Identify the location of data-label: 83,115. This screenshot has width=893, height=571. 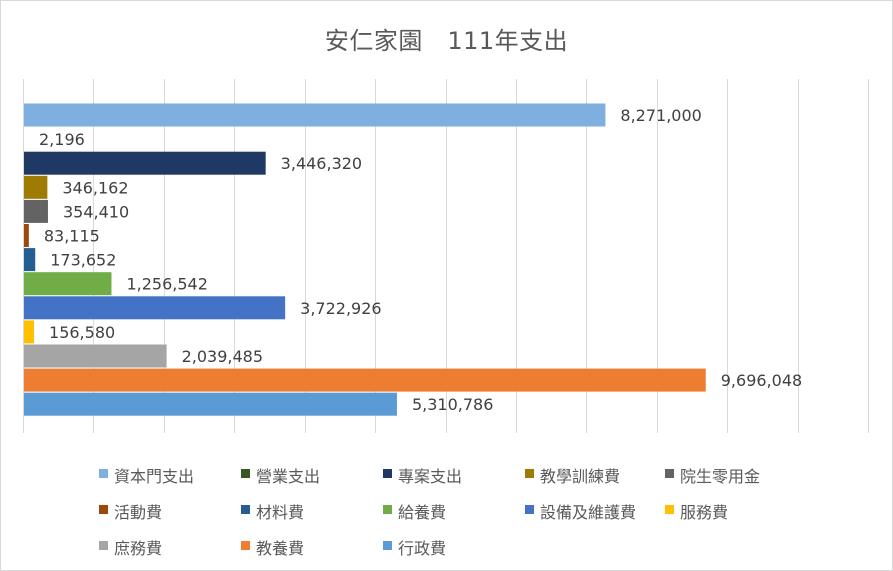
(72, 236).